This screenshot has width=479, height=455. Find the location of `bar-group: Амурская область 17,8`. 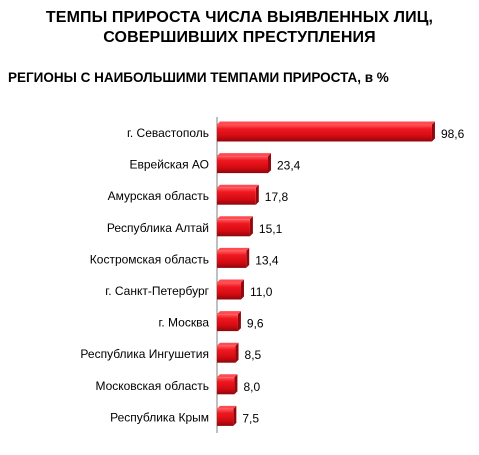

bar-group: Амурская область 17,8 is located at coordinates (198, 194).